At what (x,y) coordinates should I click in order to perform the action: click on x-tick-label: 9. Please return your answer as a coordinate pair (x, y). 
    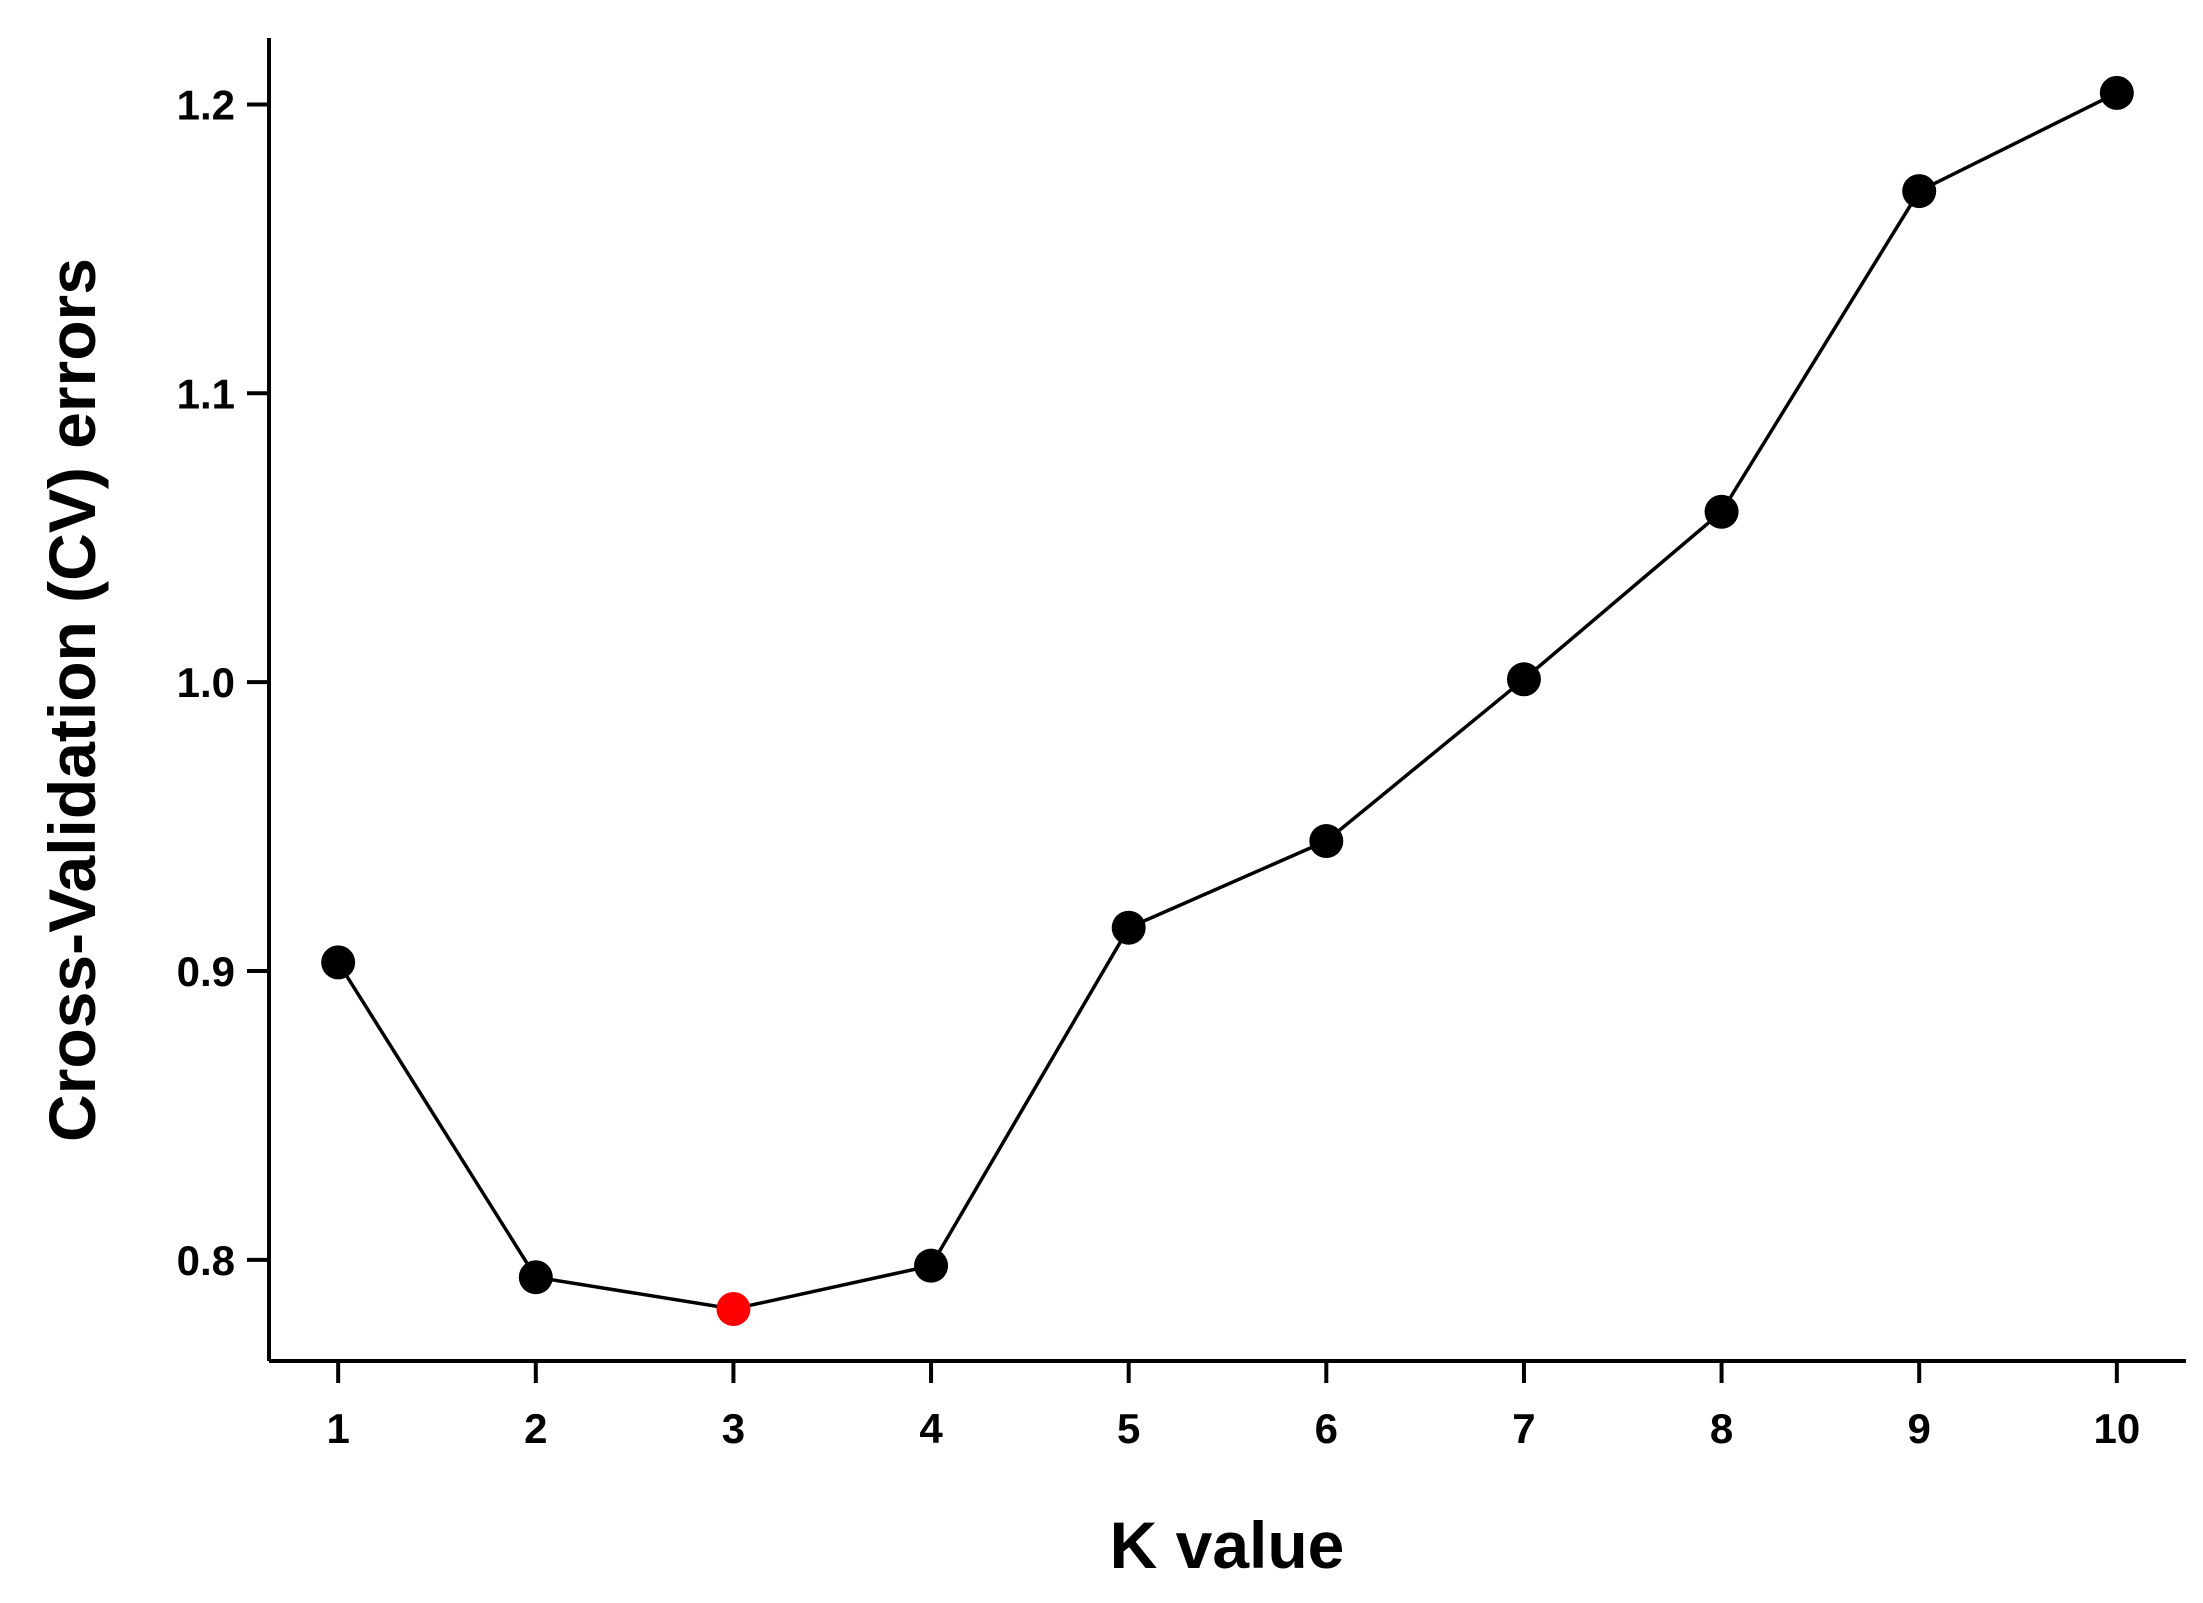
    Looking at the image, I should click on (1919, 1428).